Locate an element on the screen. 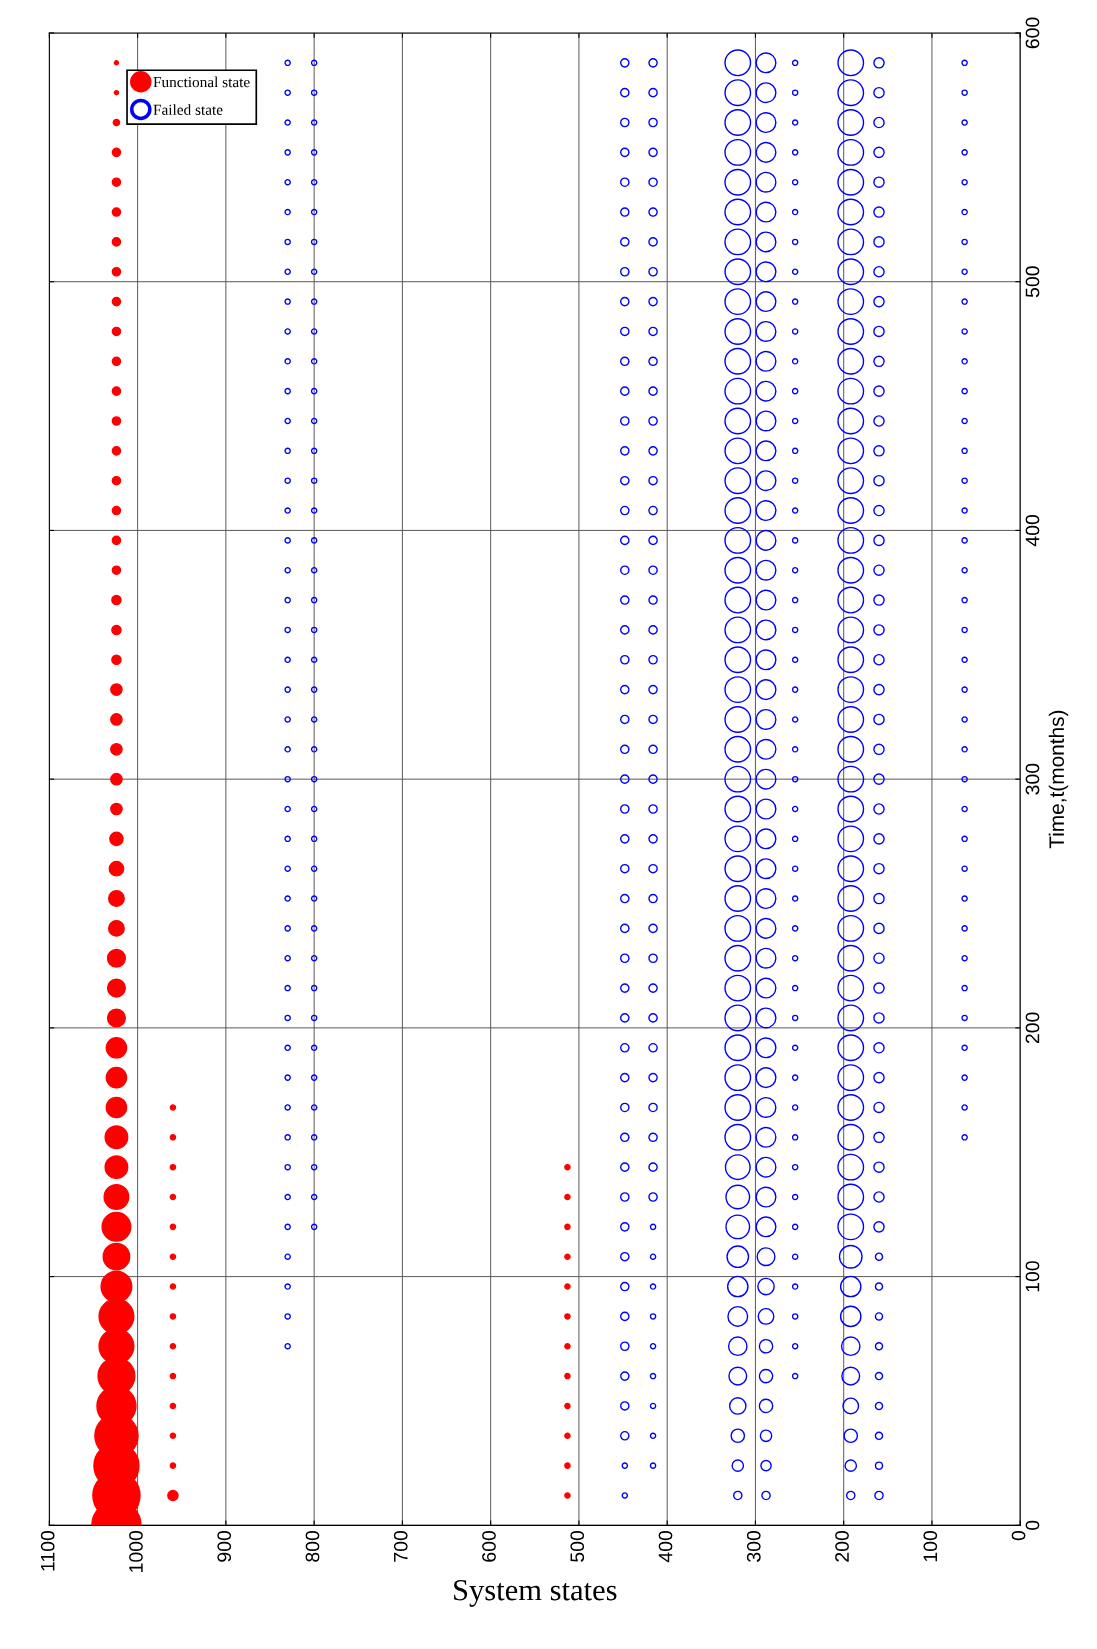 This screenshot has height=1649, width=1097. y-tick-label: 400 is located at coordinates (1032, 530).